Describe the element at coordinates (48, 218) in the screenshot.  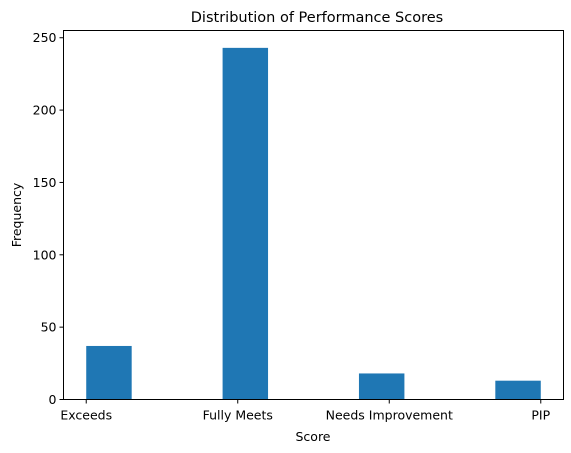
I see `y-axis-ticks: 0 50 100 150 200 250` at that location.